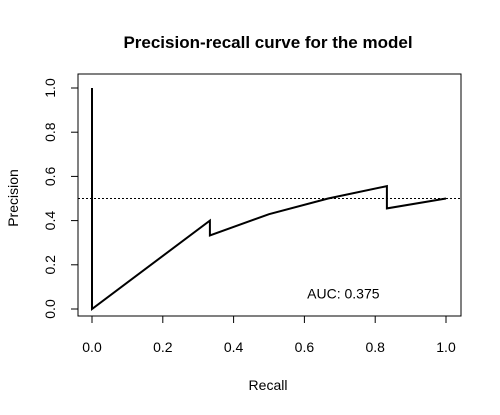  Describe the element at coordinates (375, 347) in the screenshot. I see `x-tick-label: 0.8` at that location.